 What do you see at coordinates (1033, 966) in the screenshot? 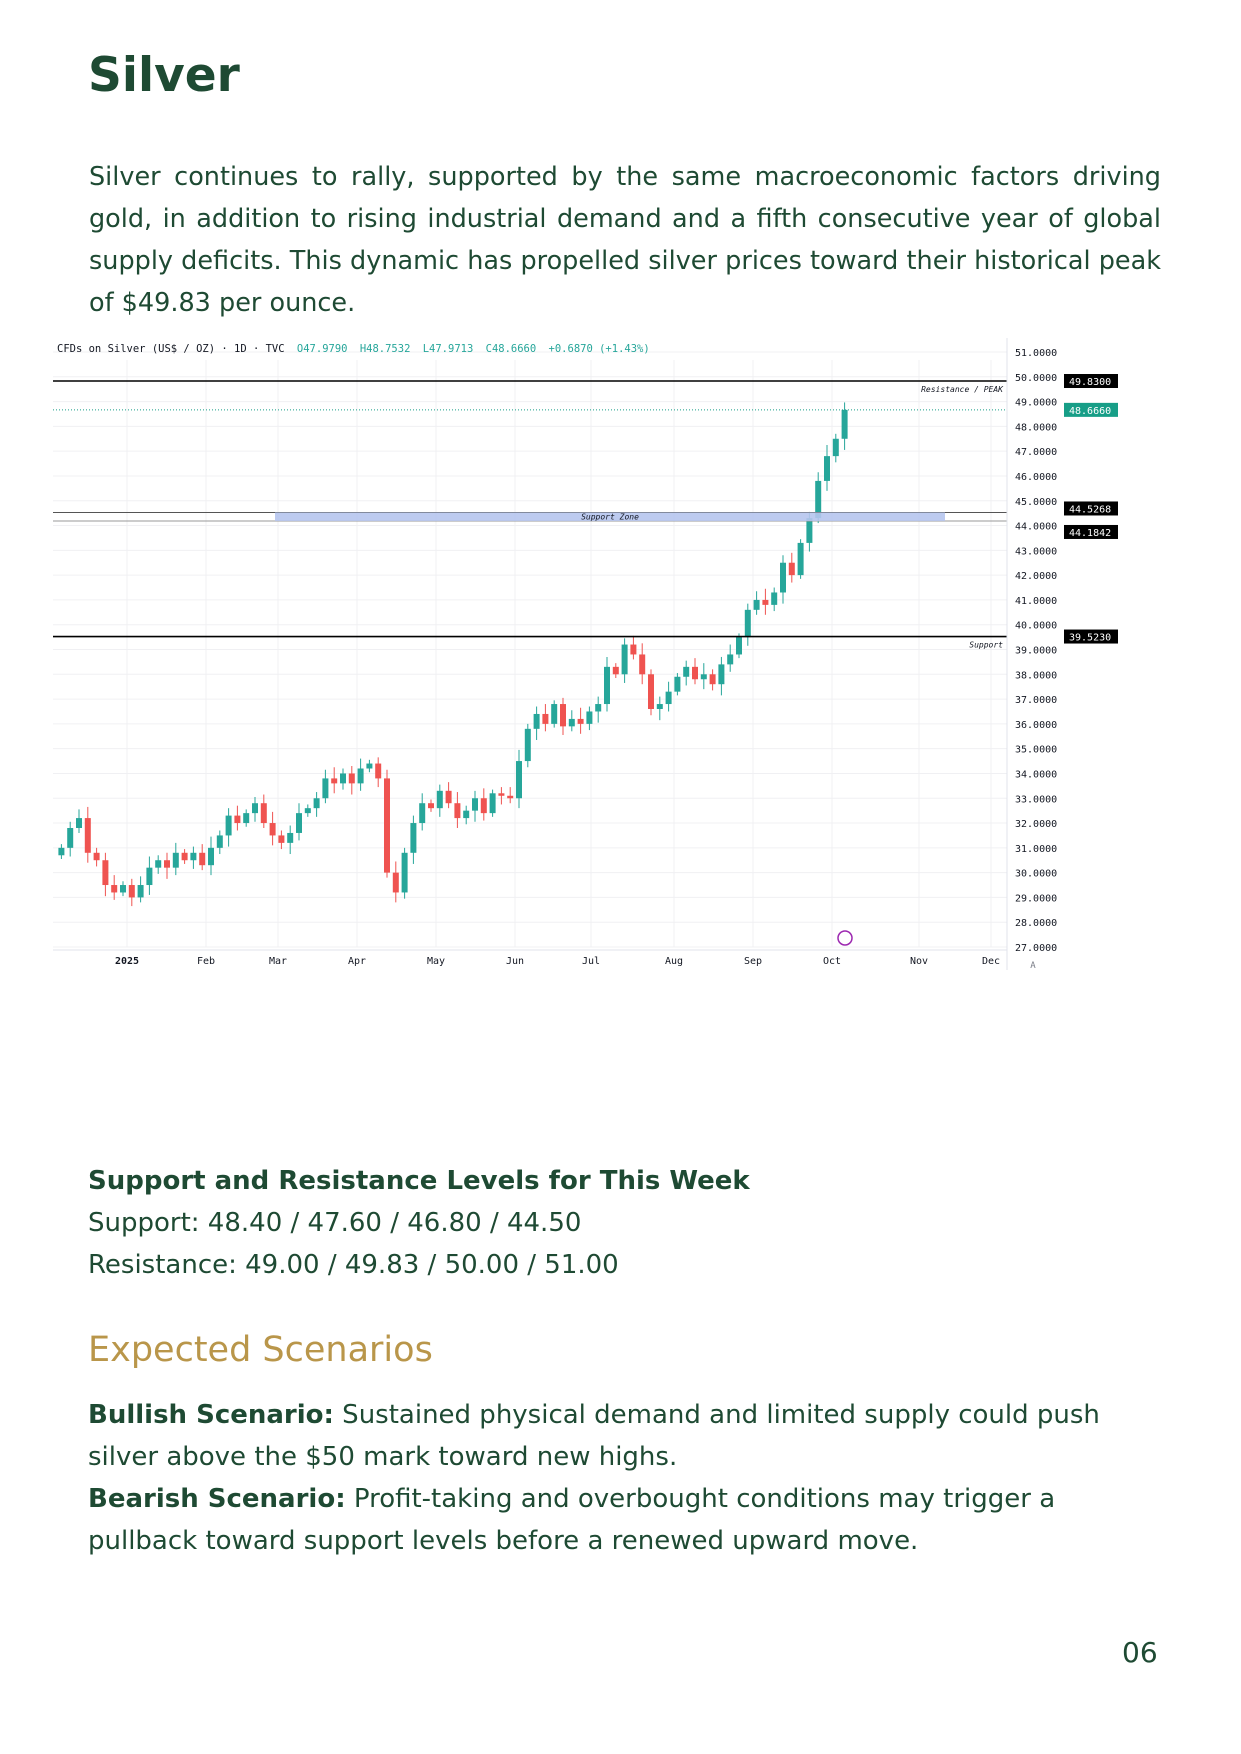
I see `auto-scale-button: A` at bounding box center [1033, 966].